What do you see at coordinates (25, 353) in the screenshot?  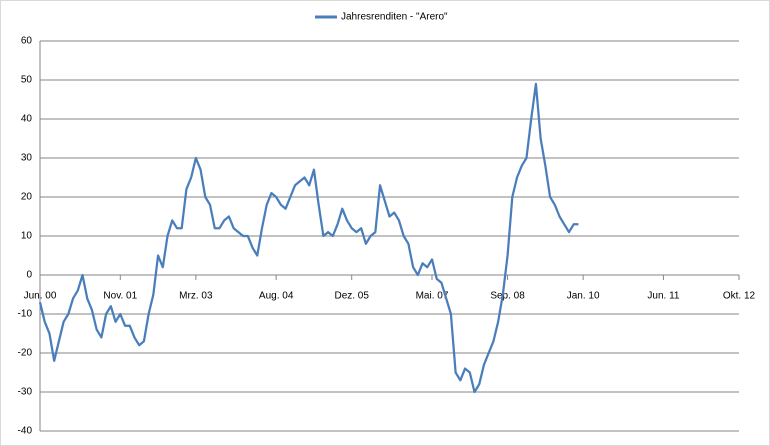 I see `y-tick-label: -20` at bounding box center [25, 353].